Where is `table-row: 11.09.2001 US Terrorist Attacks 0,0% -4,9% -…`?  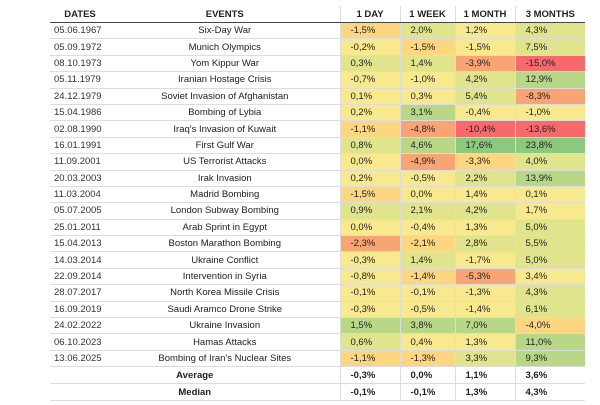
table-row: 11.09.2001 US Terrorist Attacks 0,0% -4,9% -… is located at coordinates (317, 162).